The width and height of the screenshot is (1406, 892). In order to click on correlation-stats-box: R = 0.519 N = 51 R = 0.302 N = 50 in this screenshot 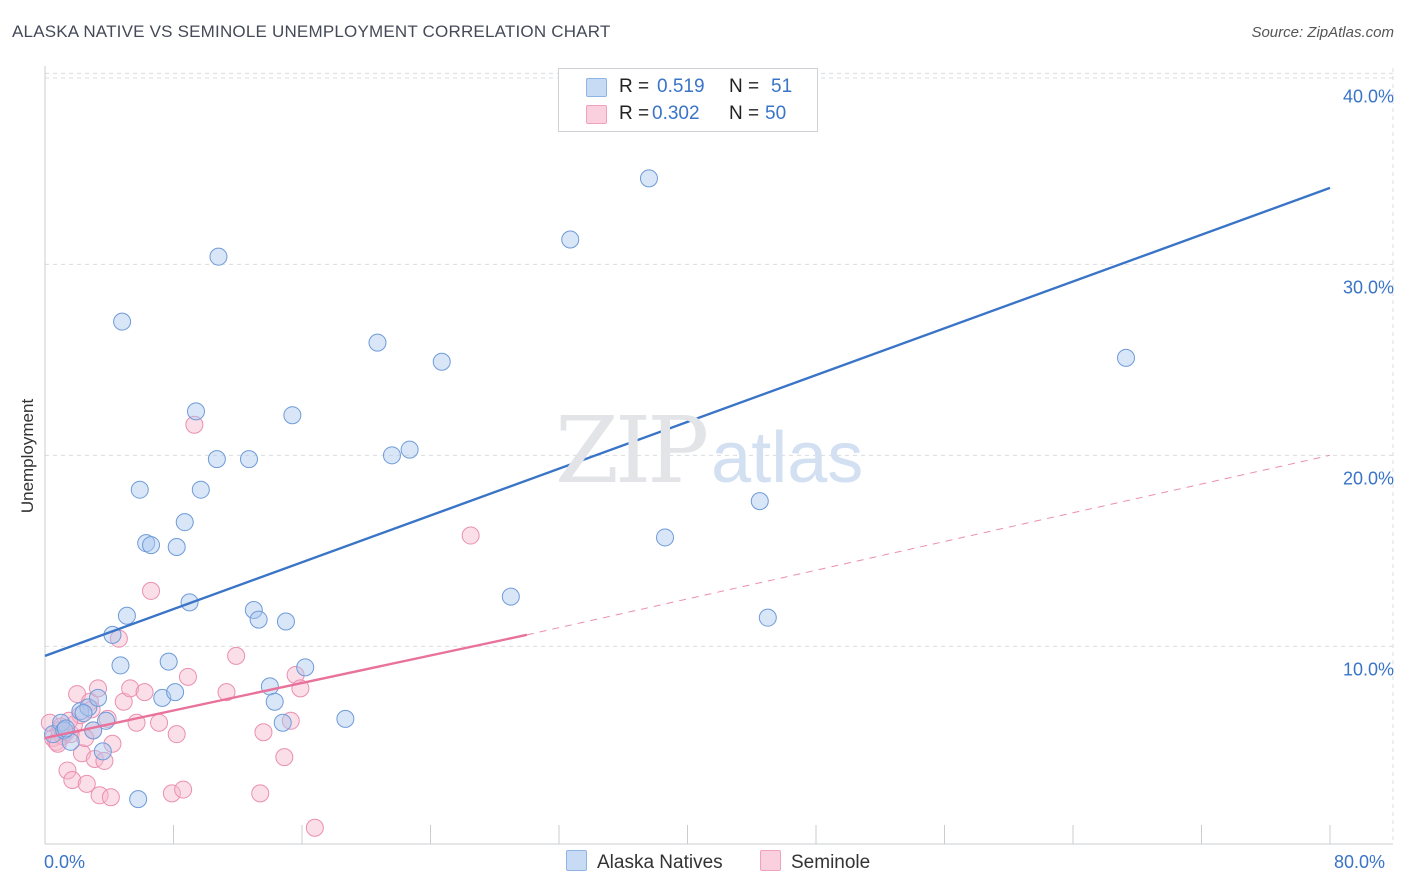, I will do `click(688, 100)`.